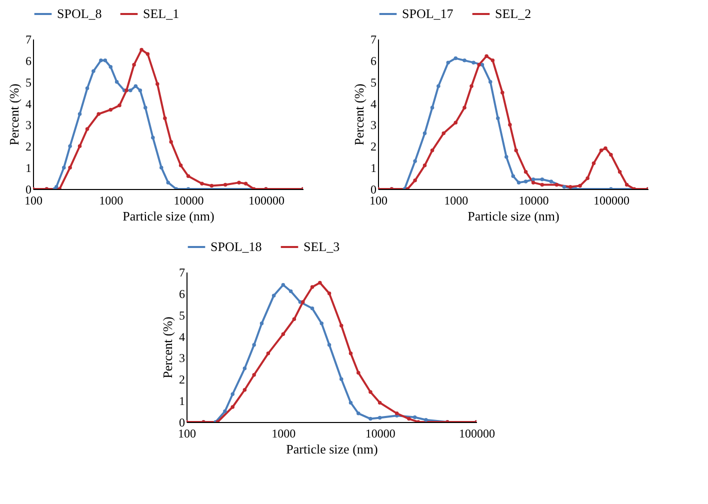 This screenshot has height=504, width=708. Describe the element at coordinates (513, 13) in the screenshot. I see `legend-label: SEL_2` at that location.